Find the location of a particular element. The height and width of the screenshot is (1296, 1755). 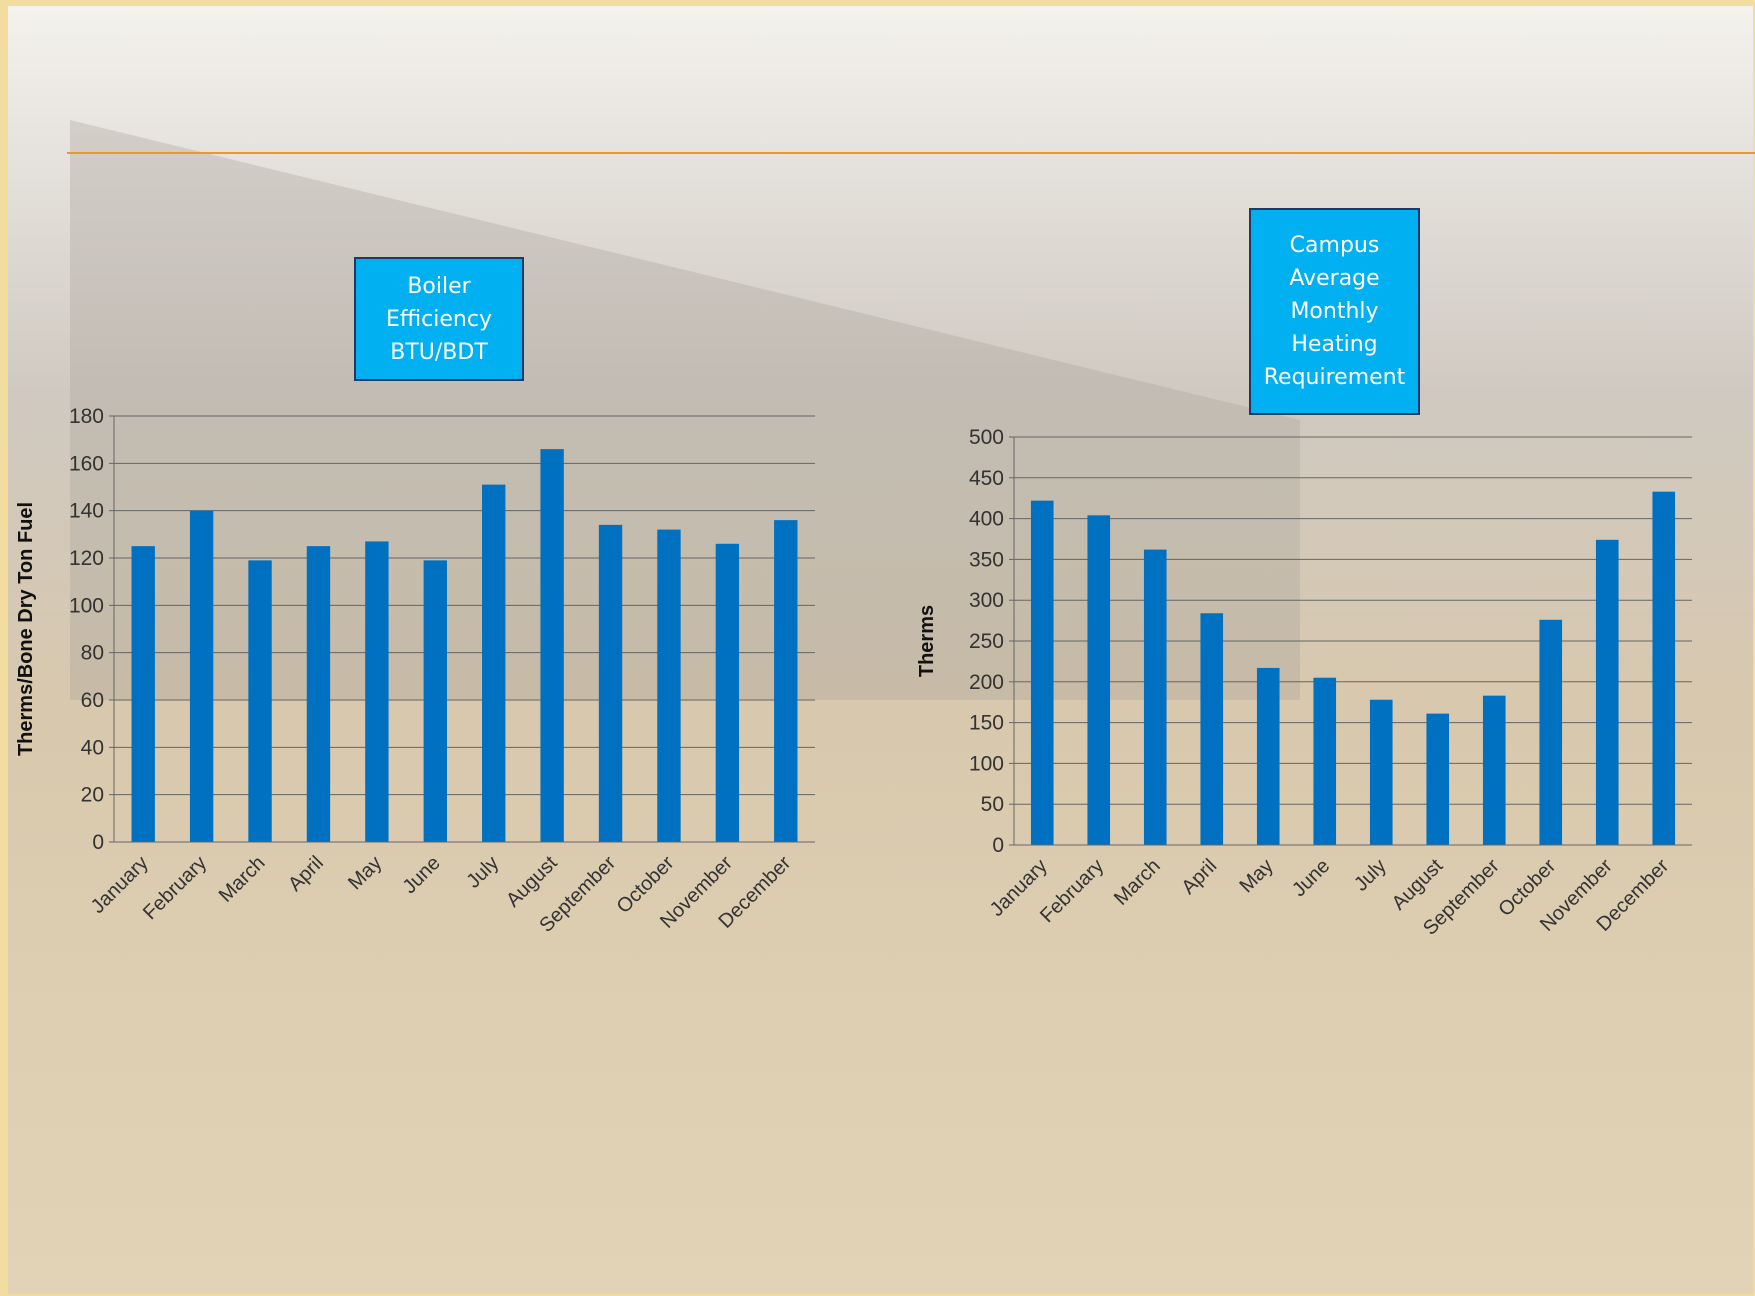

y-axis-label: Therms is located at coordinates (927, 641).